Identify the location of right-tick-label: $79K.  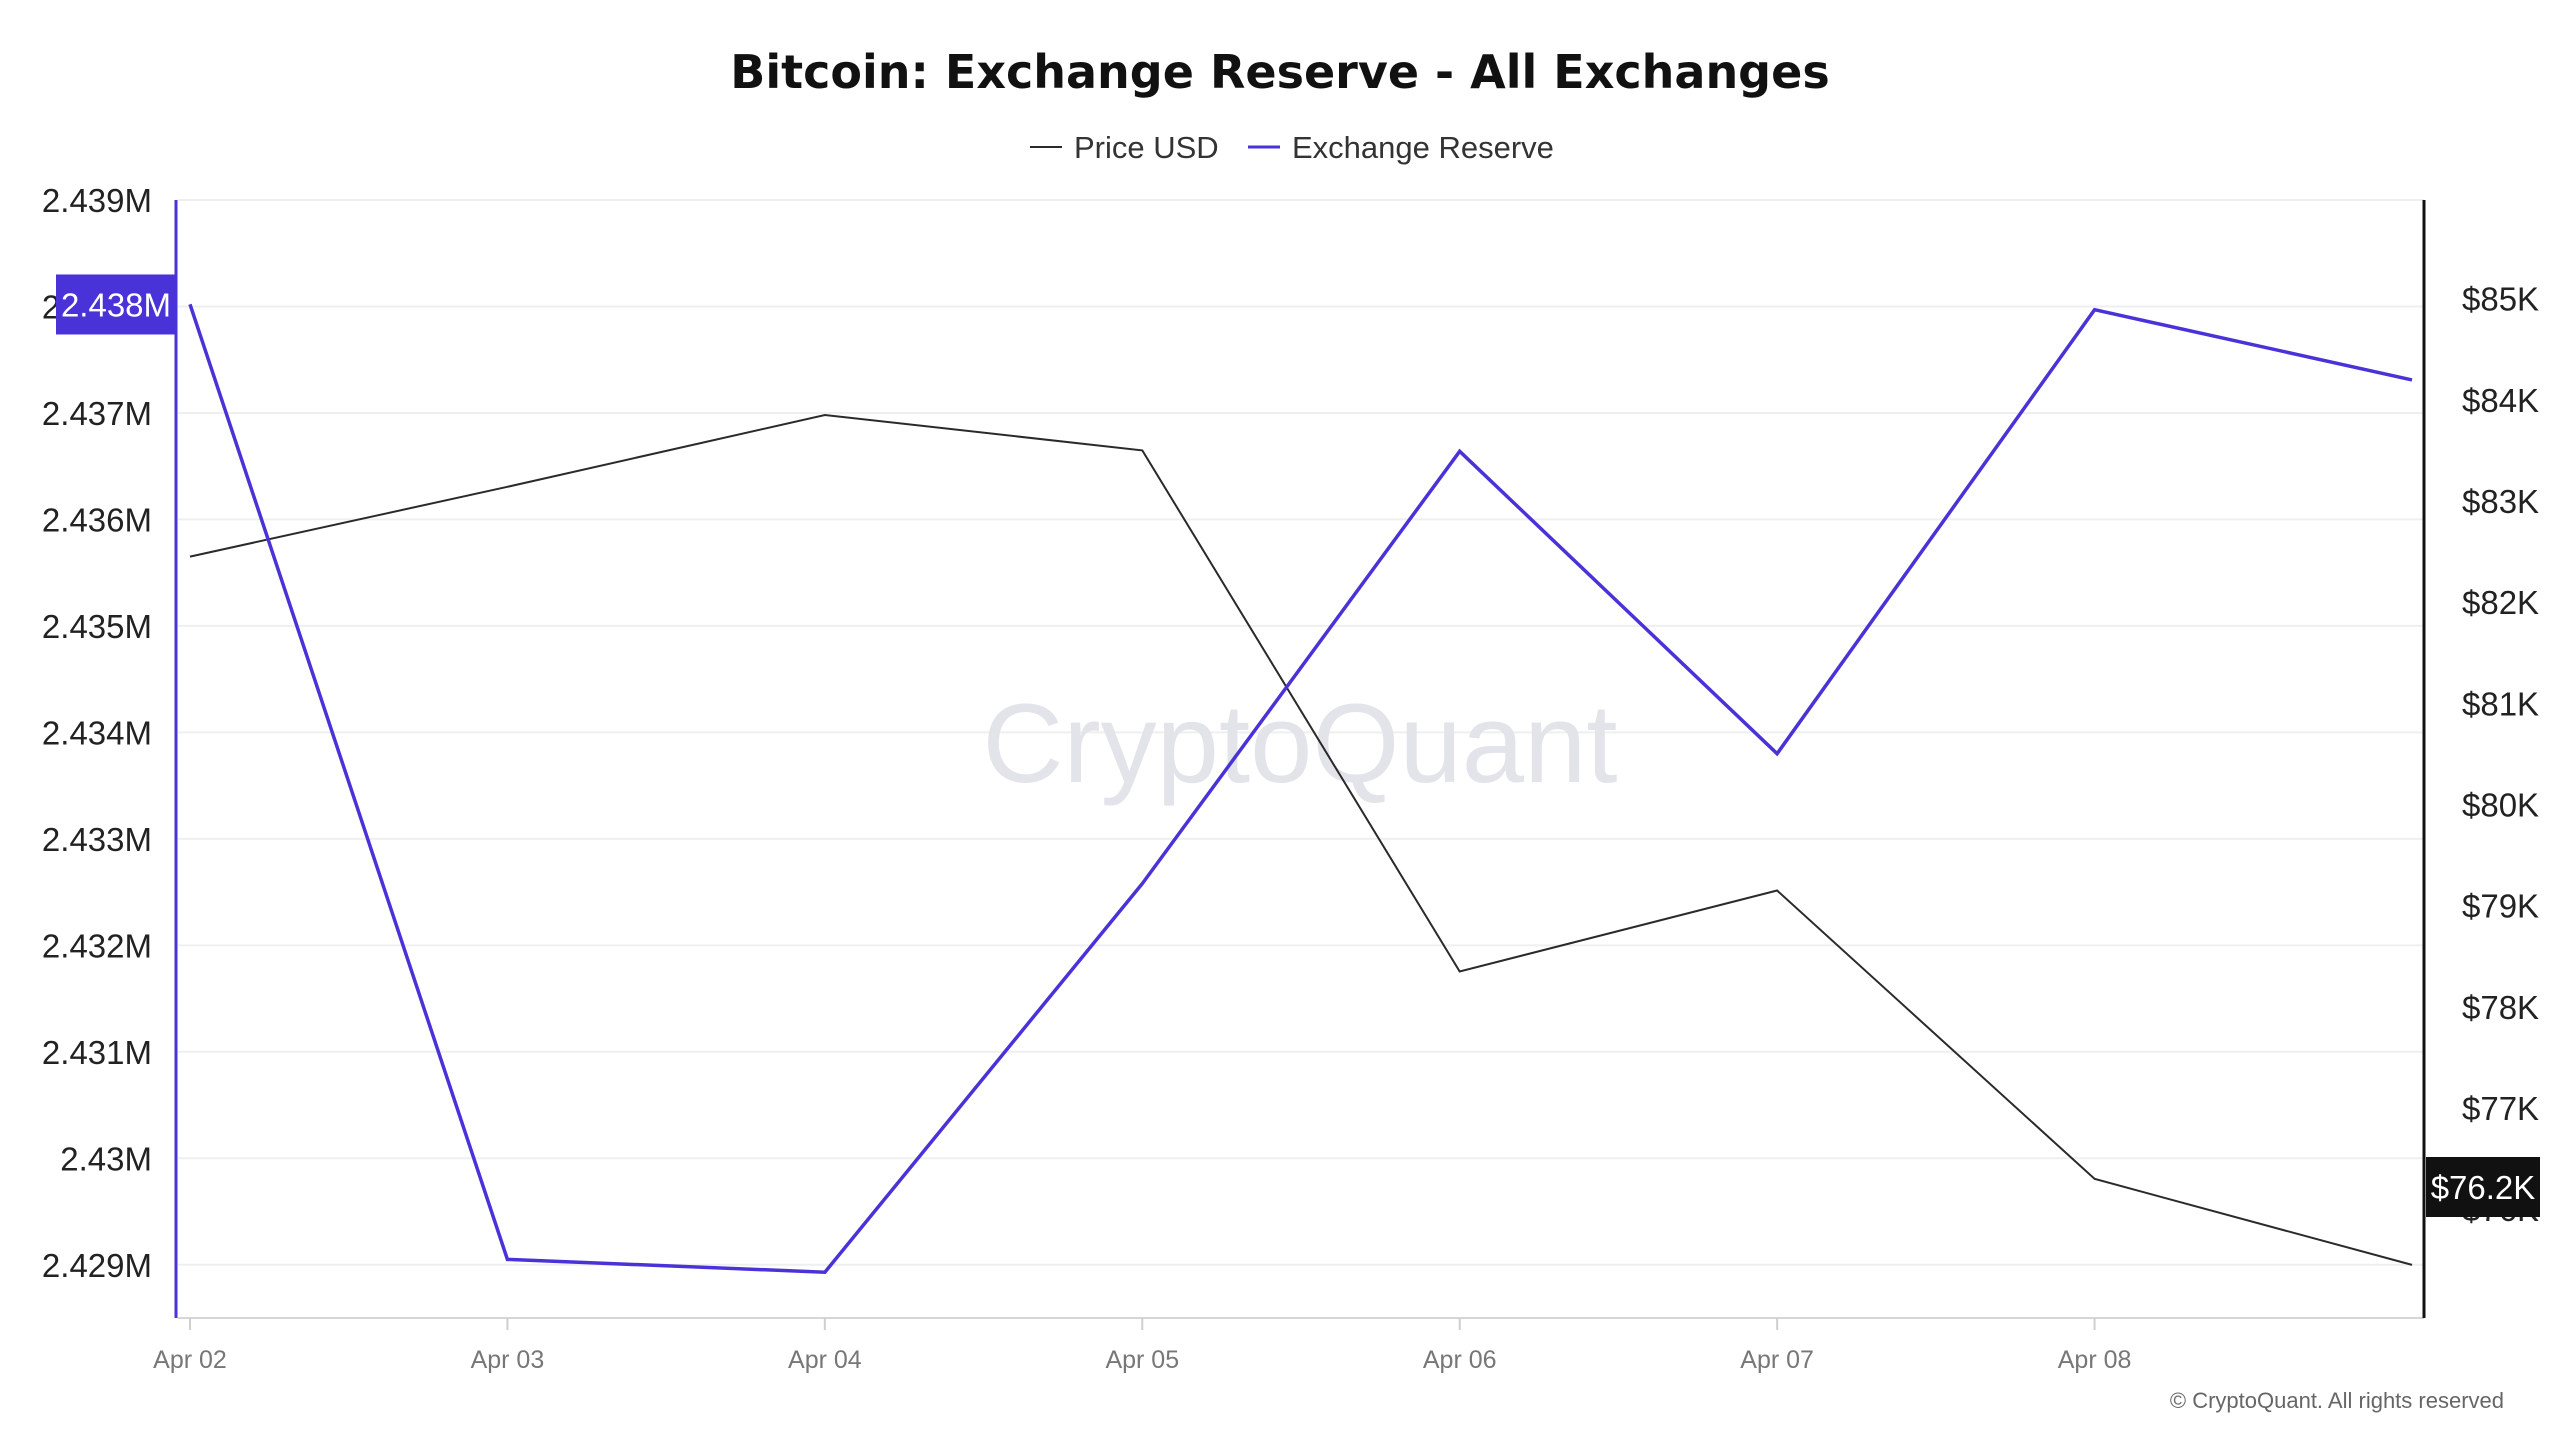
(2500, 906).